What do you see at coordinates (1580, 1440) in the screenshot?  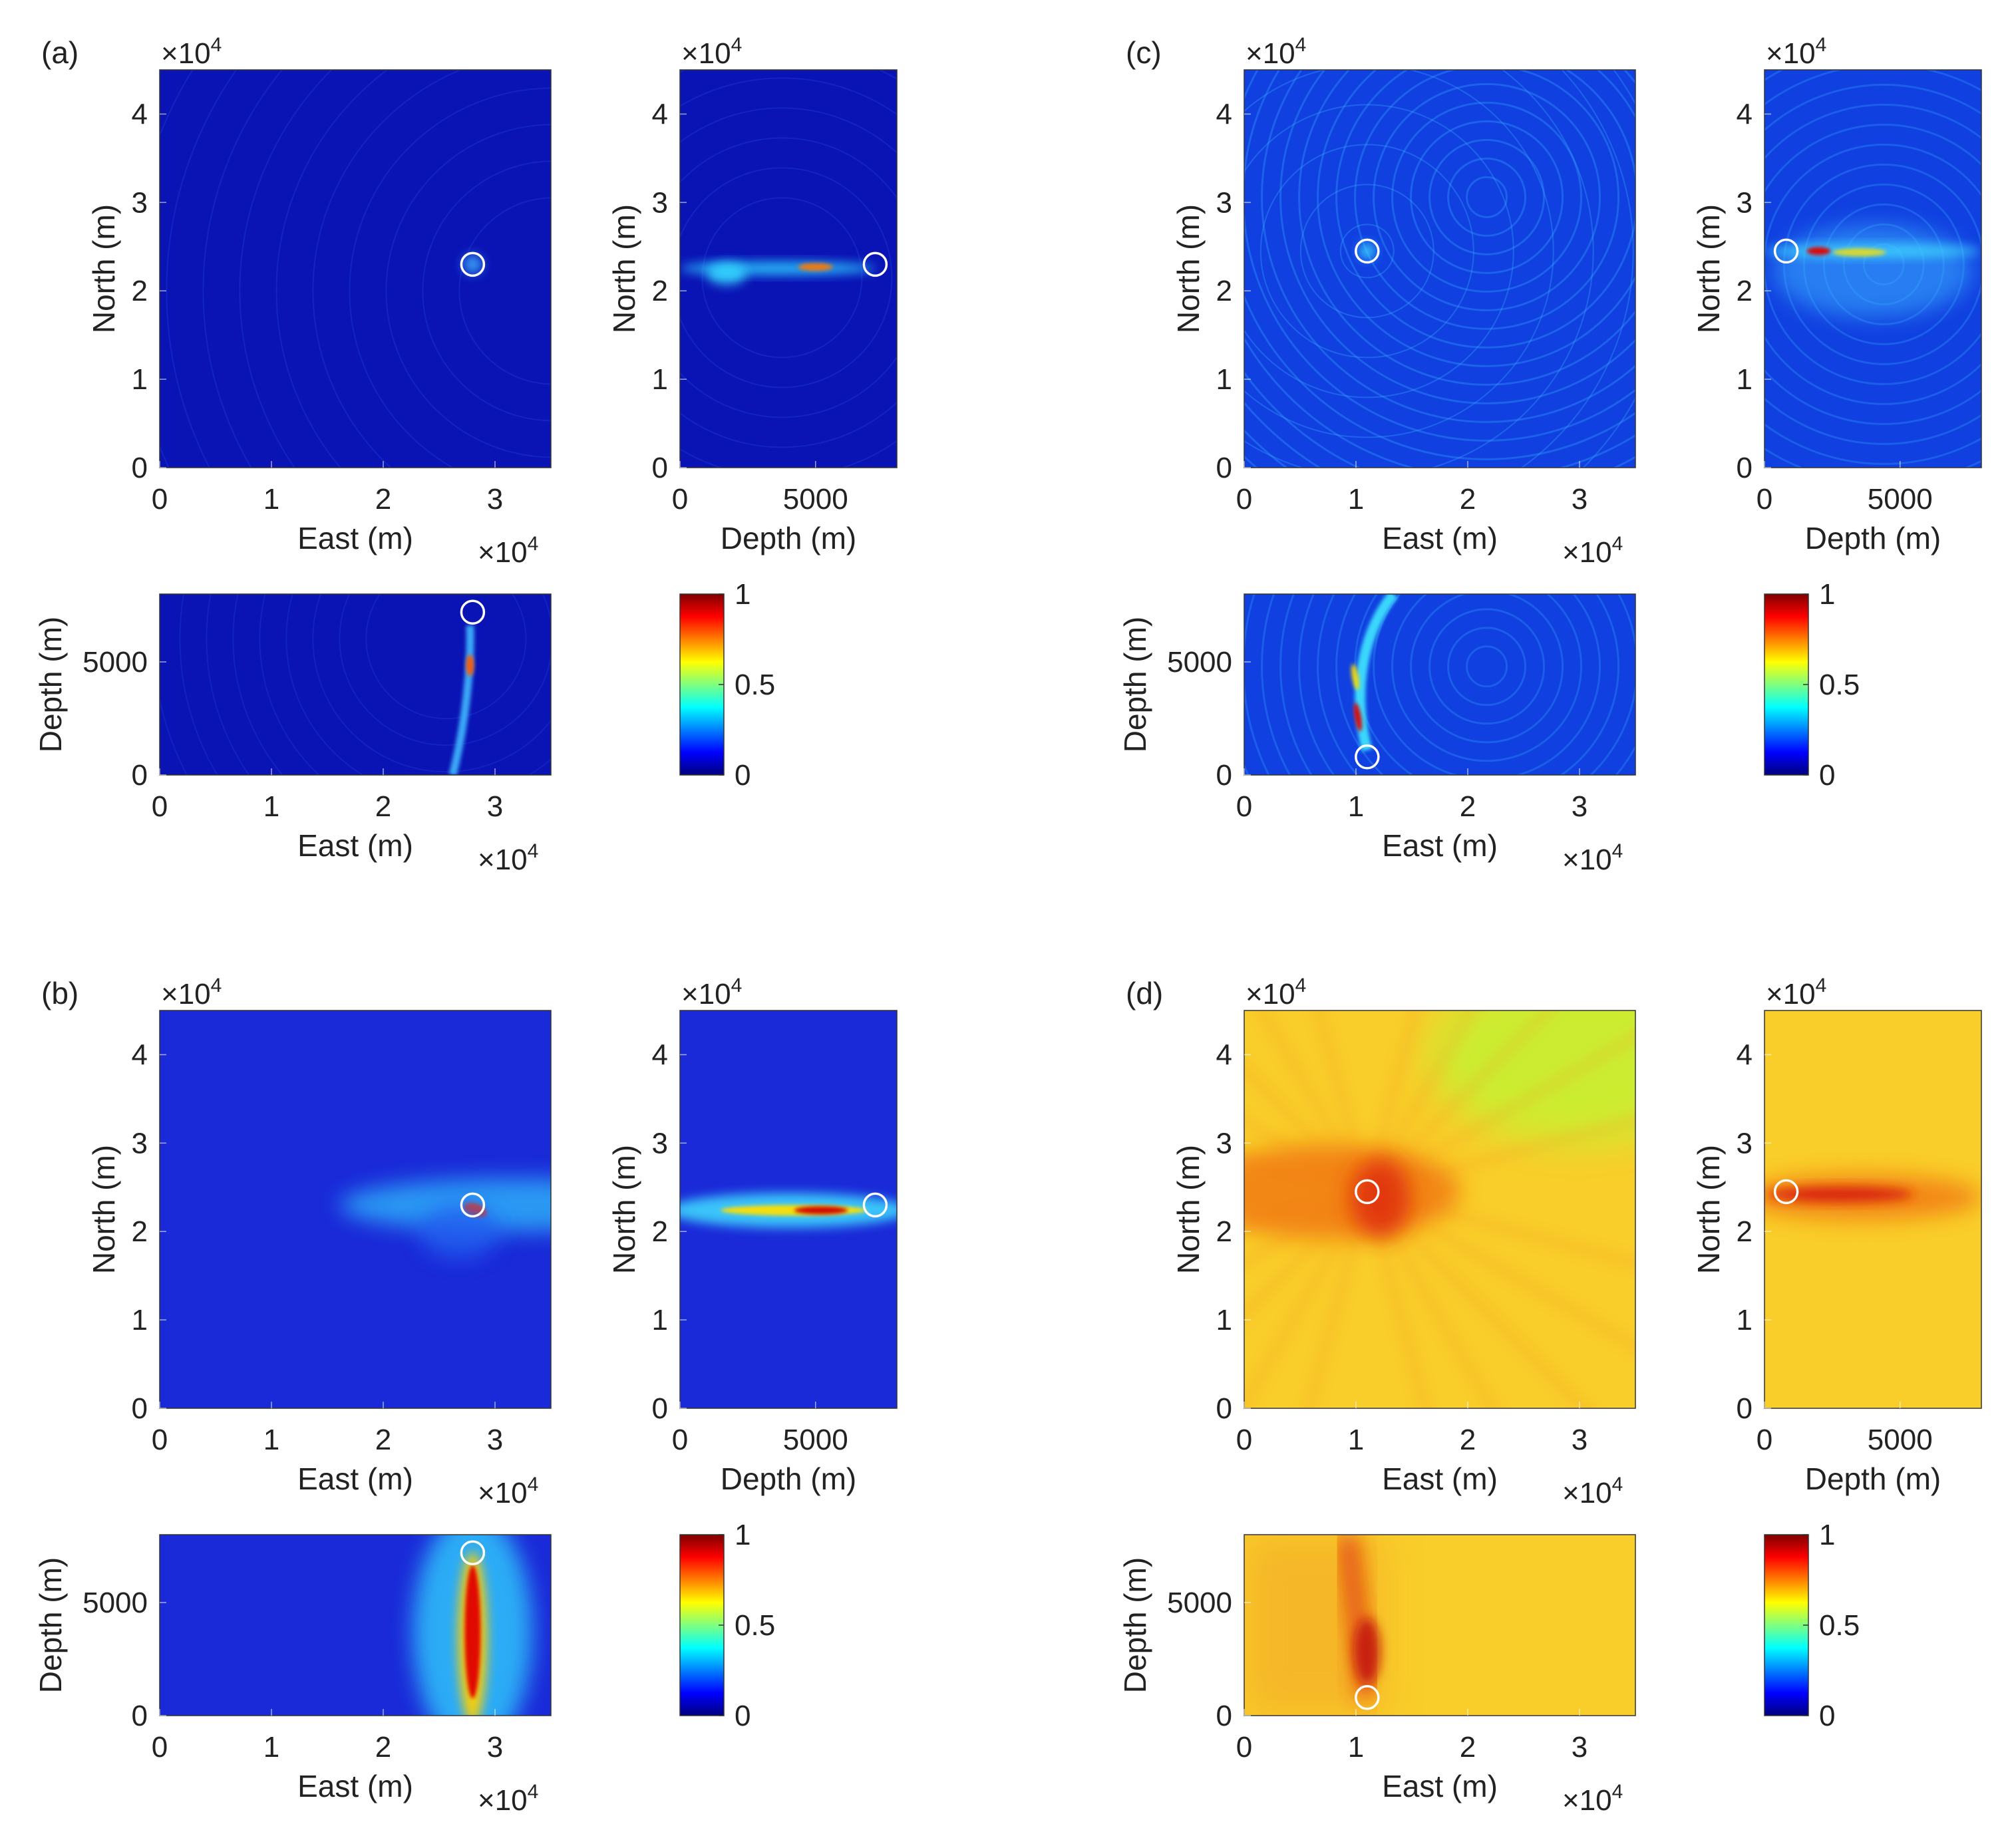 I see `panel-d-map-xtick-label: 3` at bounding box center [1580, 1440].